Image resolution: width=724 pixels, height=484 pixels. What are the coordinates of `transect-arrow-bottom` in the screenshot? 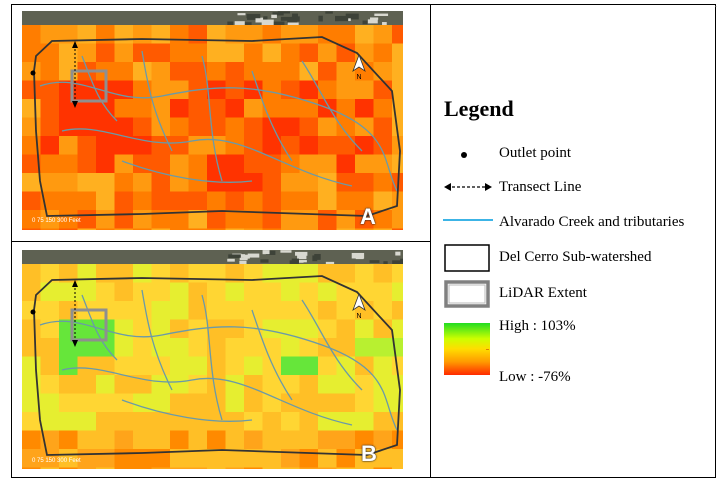 It's located at (75, 343).